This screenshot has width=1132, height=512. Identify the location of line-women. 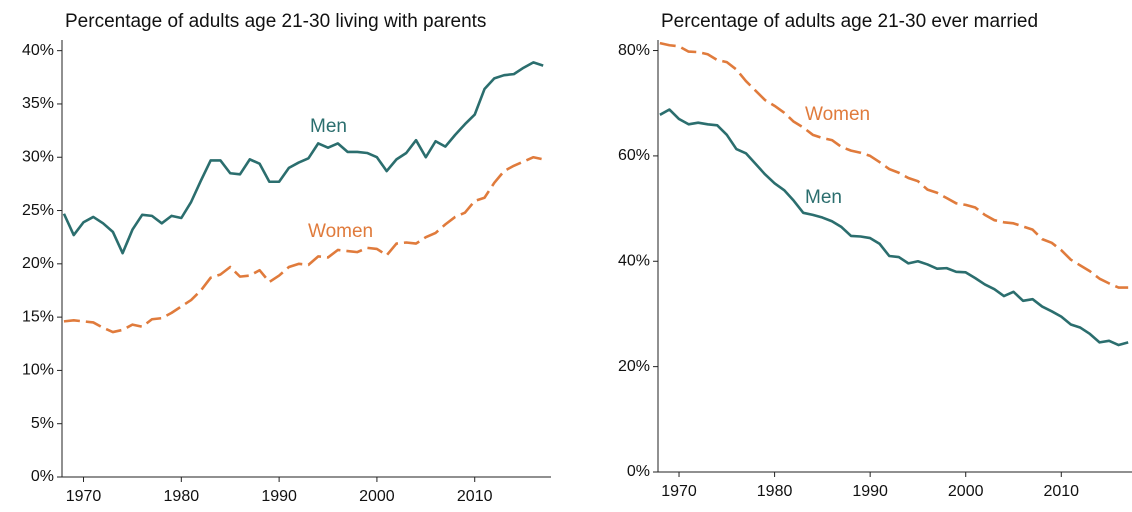
(303, 244).